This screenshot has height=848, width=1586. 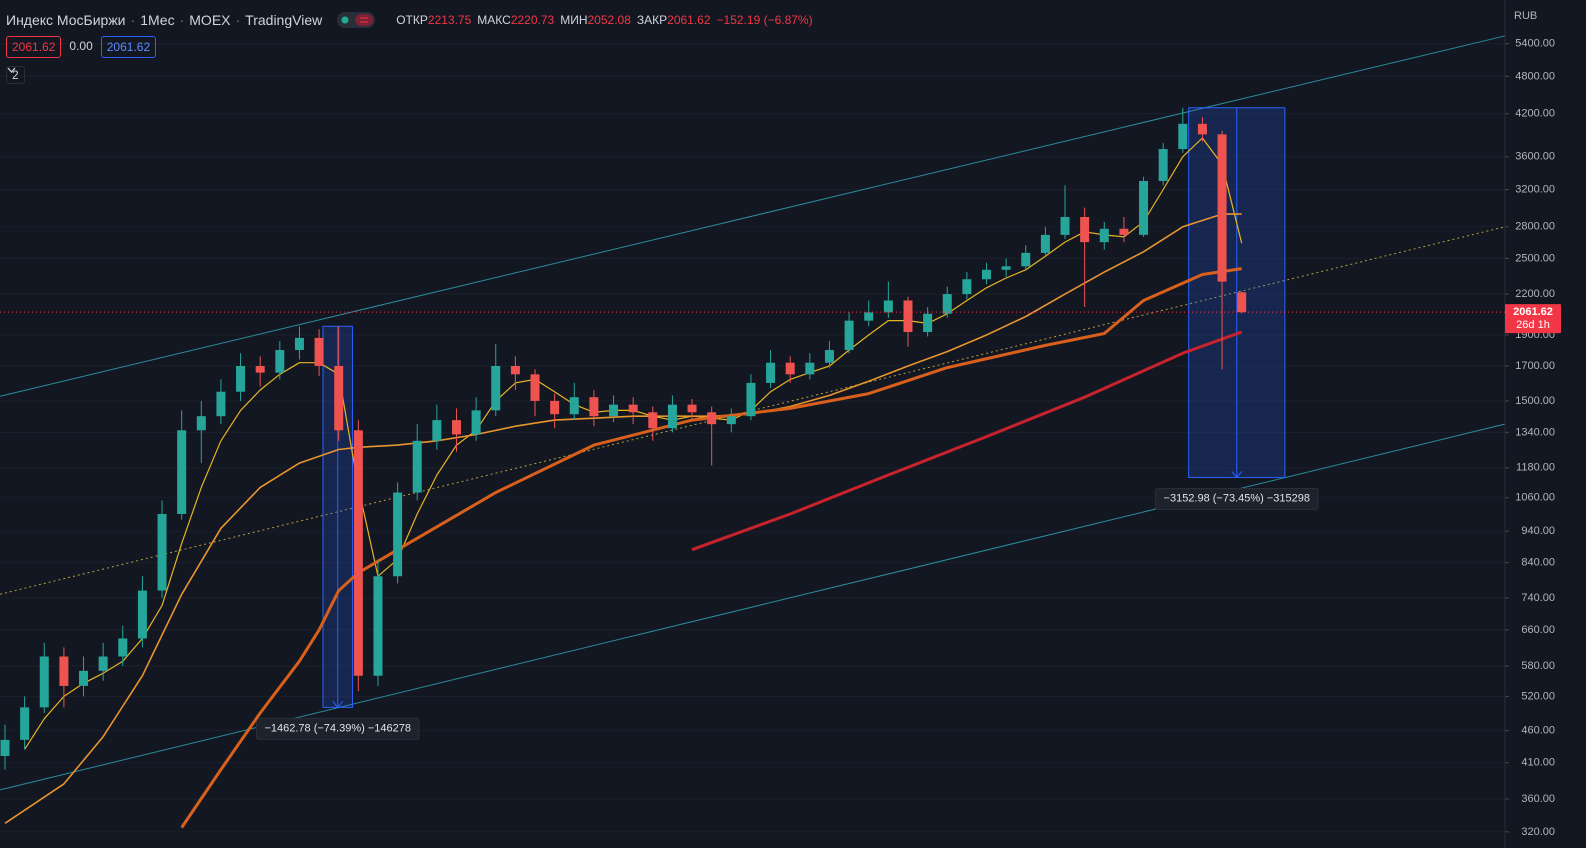 I want to click on y-tick-label: 660.00, so click(x=1538, y=630).